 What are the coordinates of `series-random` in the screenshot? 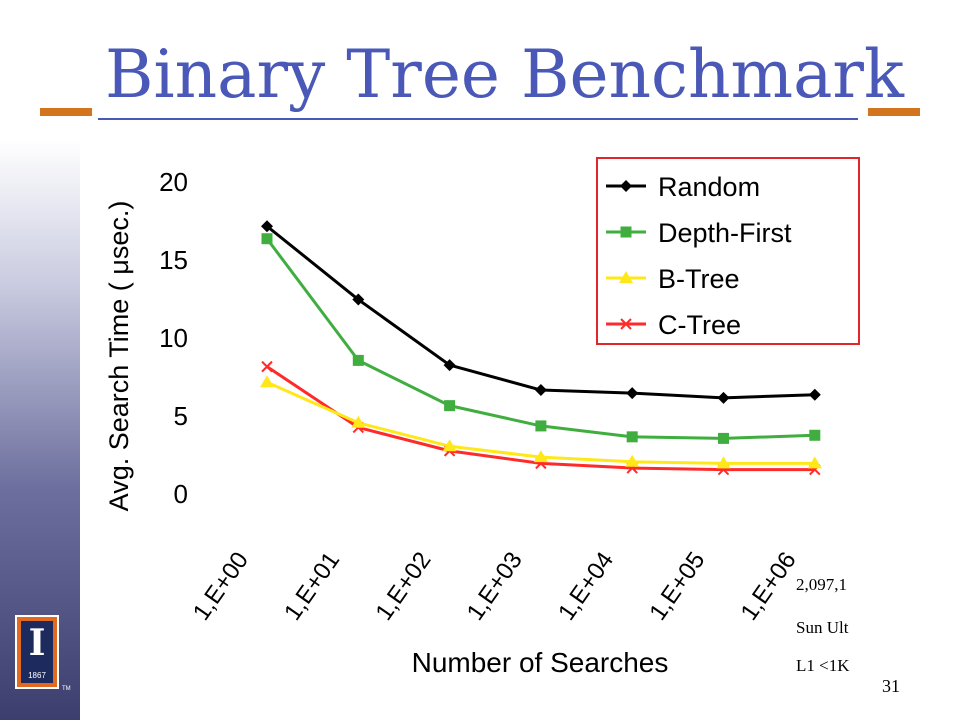 It's located at (541, 312).